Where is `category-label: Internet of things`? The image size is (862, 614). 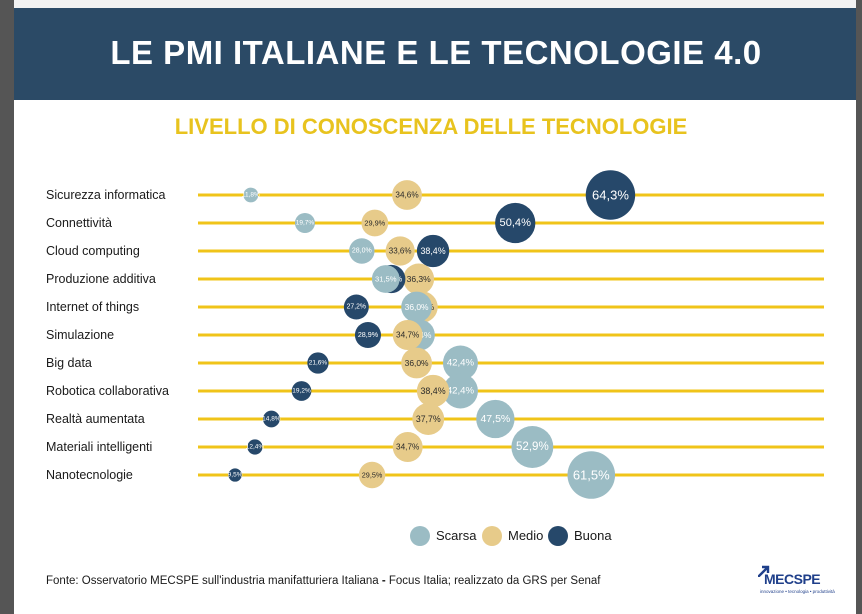
category-label: Internet of things is located at coordinates (92, 307).